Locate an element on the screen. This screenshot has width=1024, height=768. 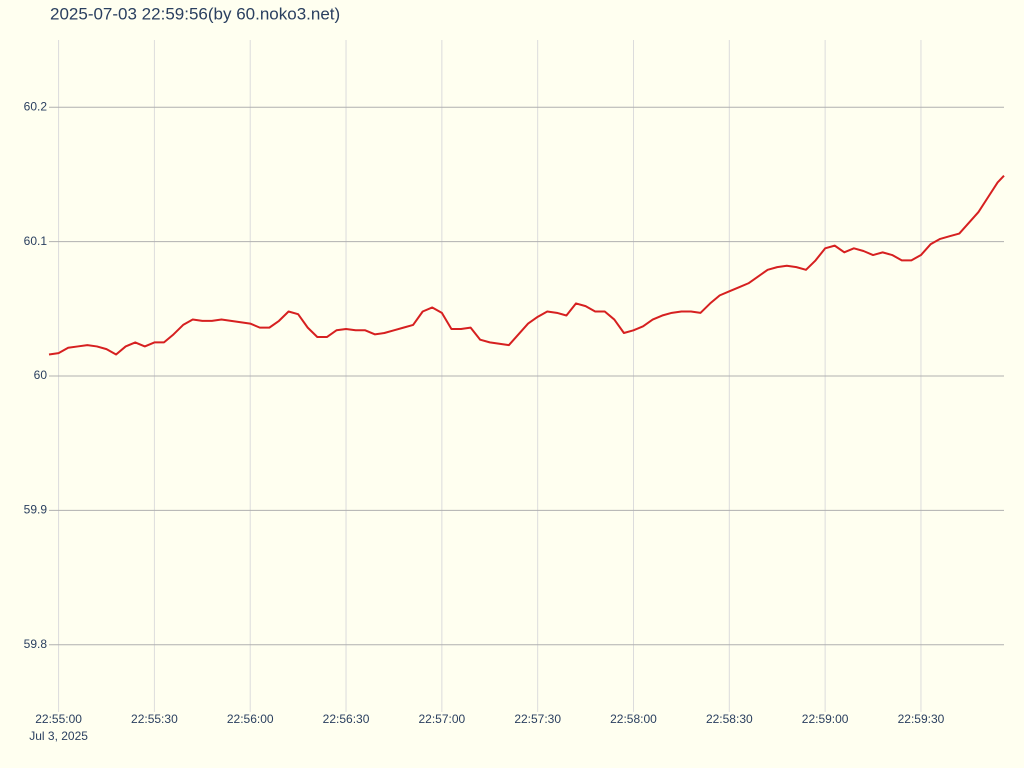
y-tick-label: 60.2 is located at coordinates (36, 106).